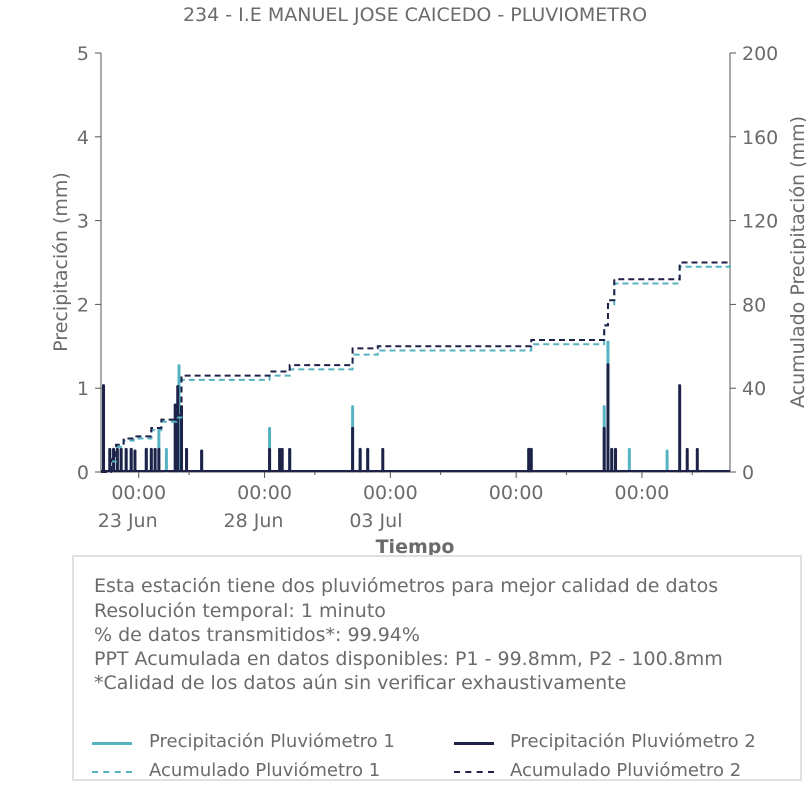  I want to click on y-tick-label-left: 2, so click(83, 305).